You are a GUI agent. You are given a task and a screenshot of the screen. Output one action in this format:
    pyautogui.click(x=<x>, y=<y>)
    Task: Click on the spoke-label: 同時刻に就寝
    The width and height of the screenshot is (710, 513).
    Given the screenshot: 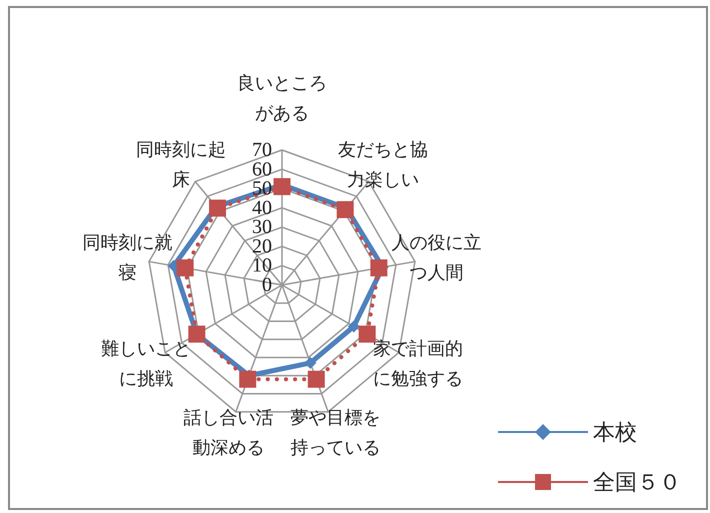 What is the action you would take?
    pyautogui.click(x=127, y=257)
    